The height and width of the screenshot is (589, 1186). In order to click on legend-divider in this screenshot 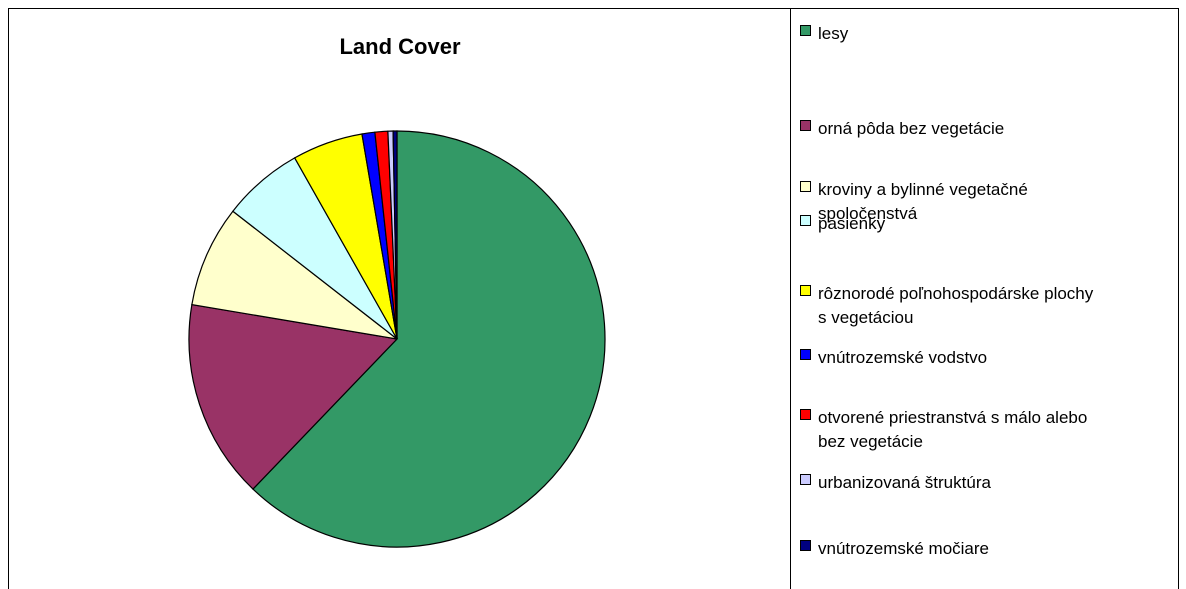, I will do `click(790, 298)`.